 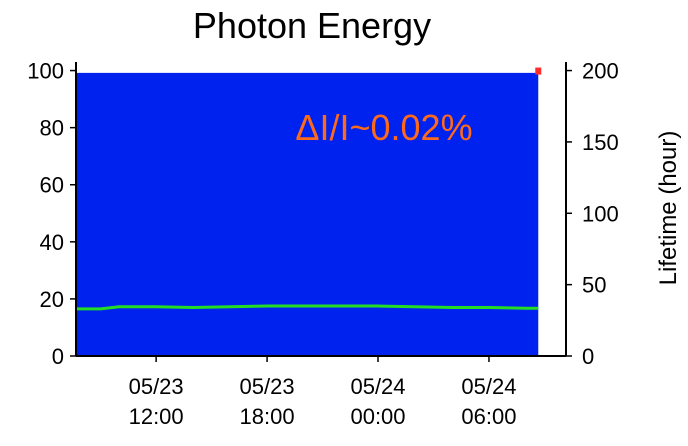 What do you see at coordinates (383, 127) in the screenshot?
I see `delta-annotation: ΔI/I~0.02%` at bounding box center [383, 127].